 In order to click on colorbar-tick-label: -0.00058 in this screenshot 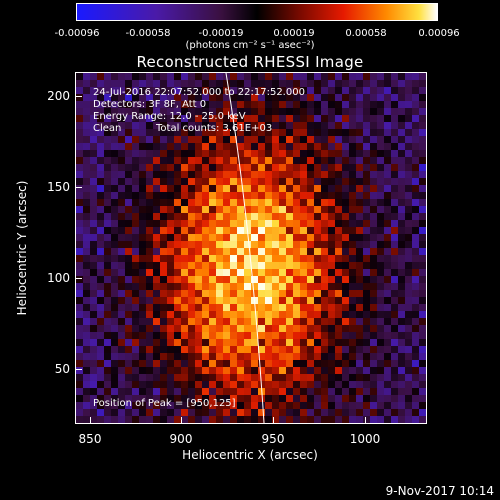, I will do `click(148, 33)`.